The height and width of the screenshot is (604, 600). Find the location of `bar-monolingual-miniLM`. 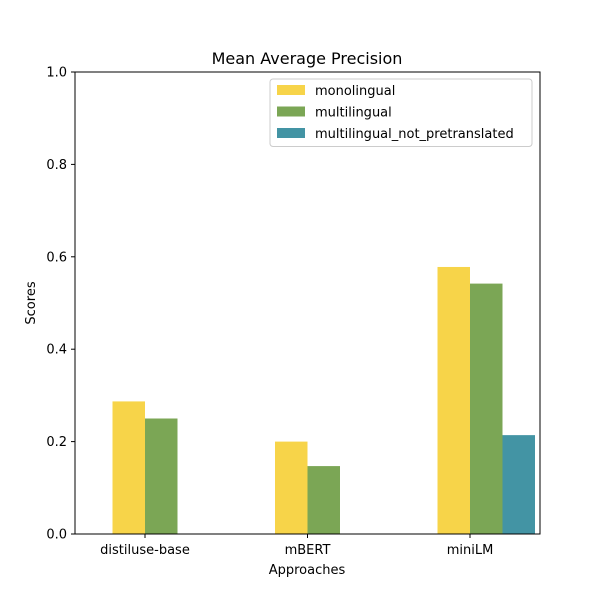

bar-monolingual-miniLM is located at coordinates (453, 400).